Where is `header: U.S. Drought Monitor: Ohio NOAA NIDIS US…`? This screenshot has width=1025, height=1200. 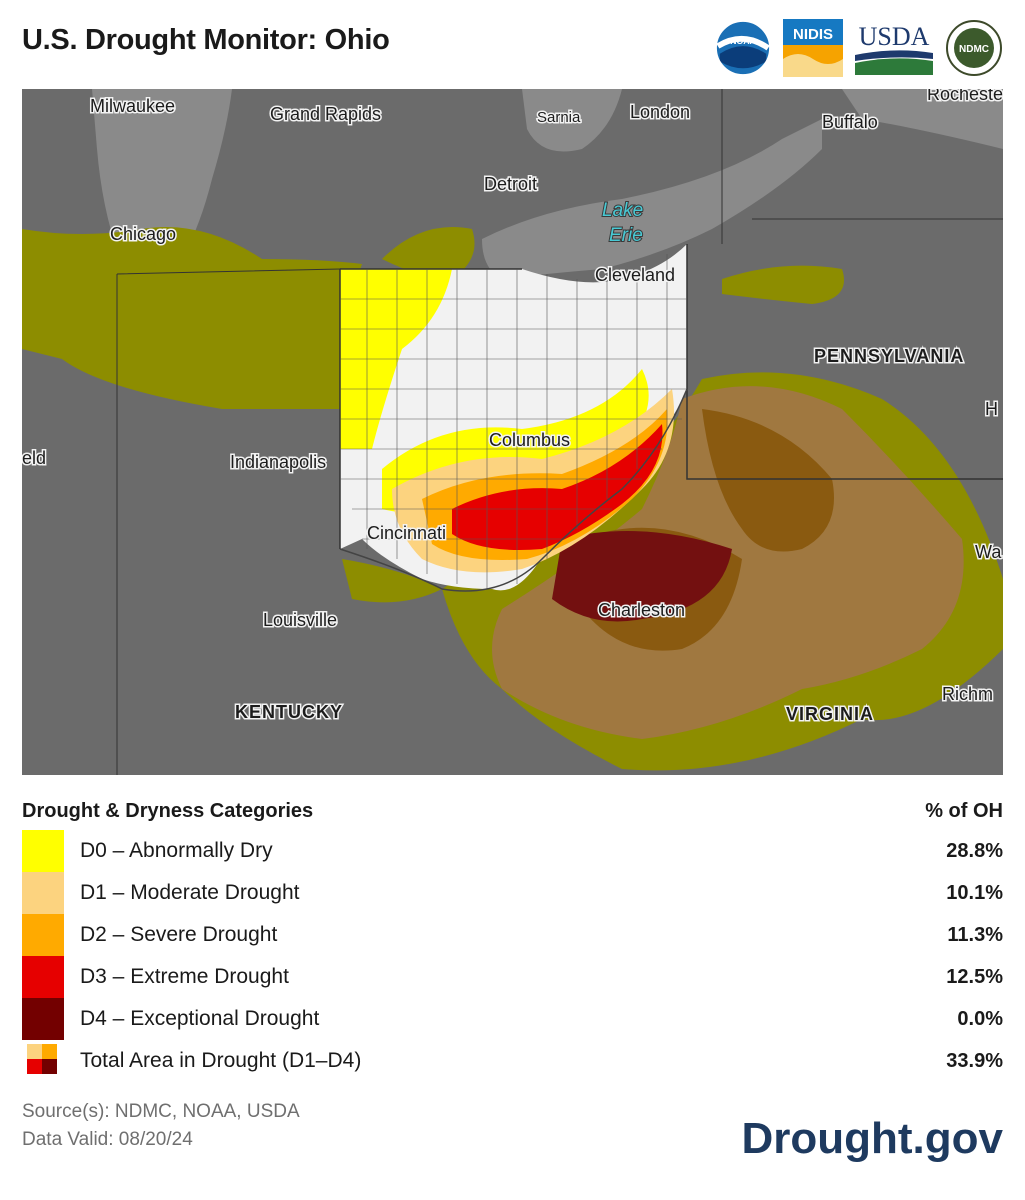
header: U.S. Drought Monitor: Ohio NOAA NIDIS US… is located at coordinates (512, 50).